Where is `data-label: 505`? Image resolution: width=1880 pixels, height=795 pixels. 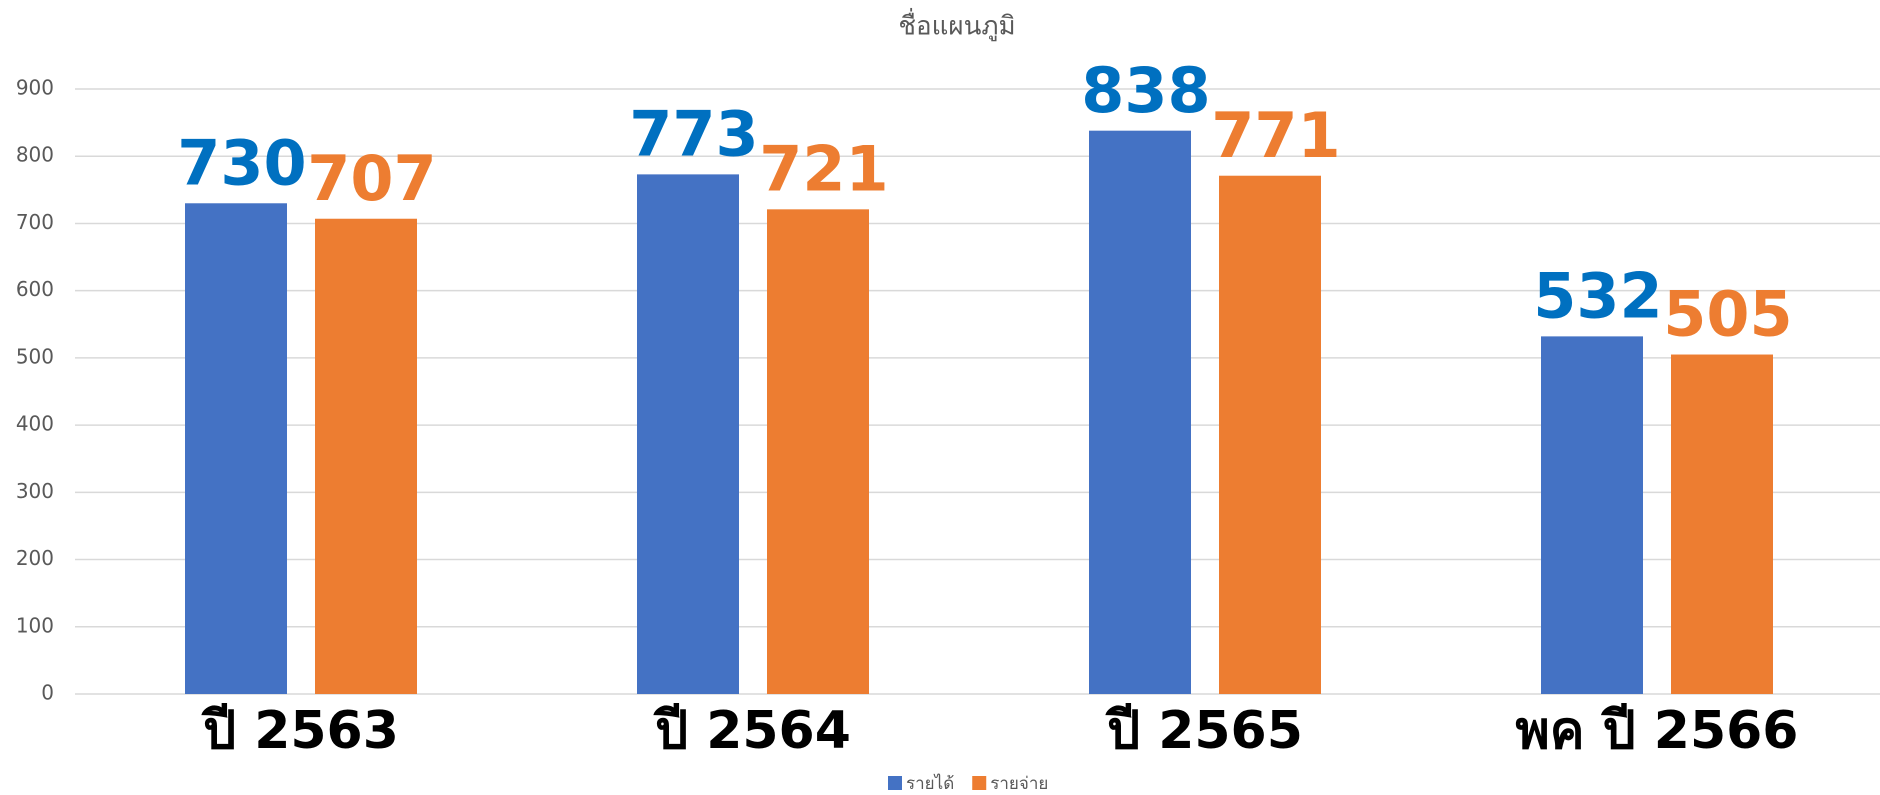 data-label: 505 is located at coordinates (1727, 314).